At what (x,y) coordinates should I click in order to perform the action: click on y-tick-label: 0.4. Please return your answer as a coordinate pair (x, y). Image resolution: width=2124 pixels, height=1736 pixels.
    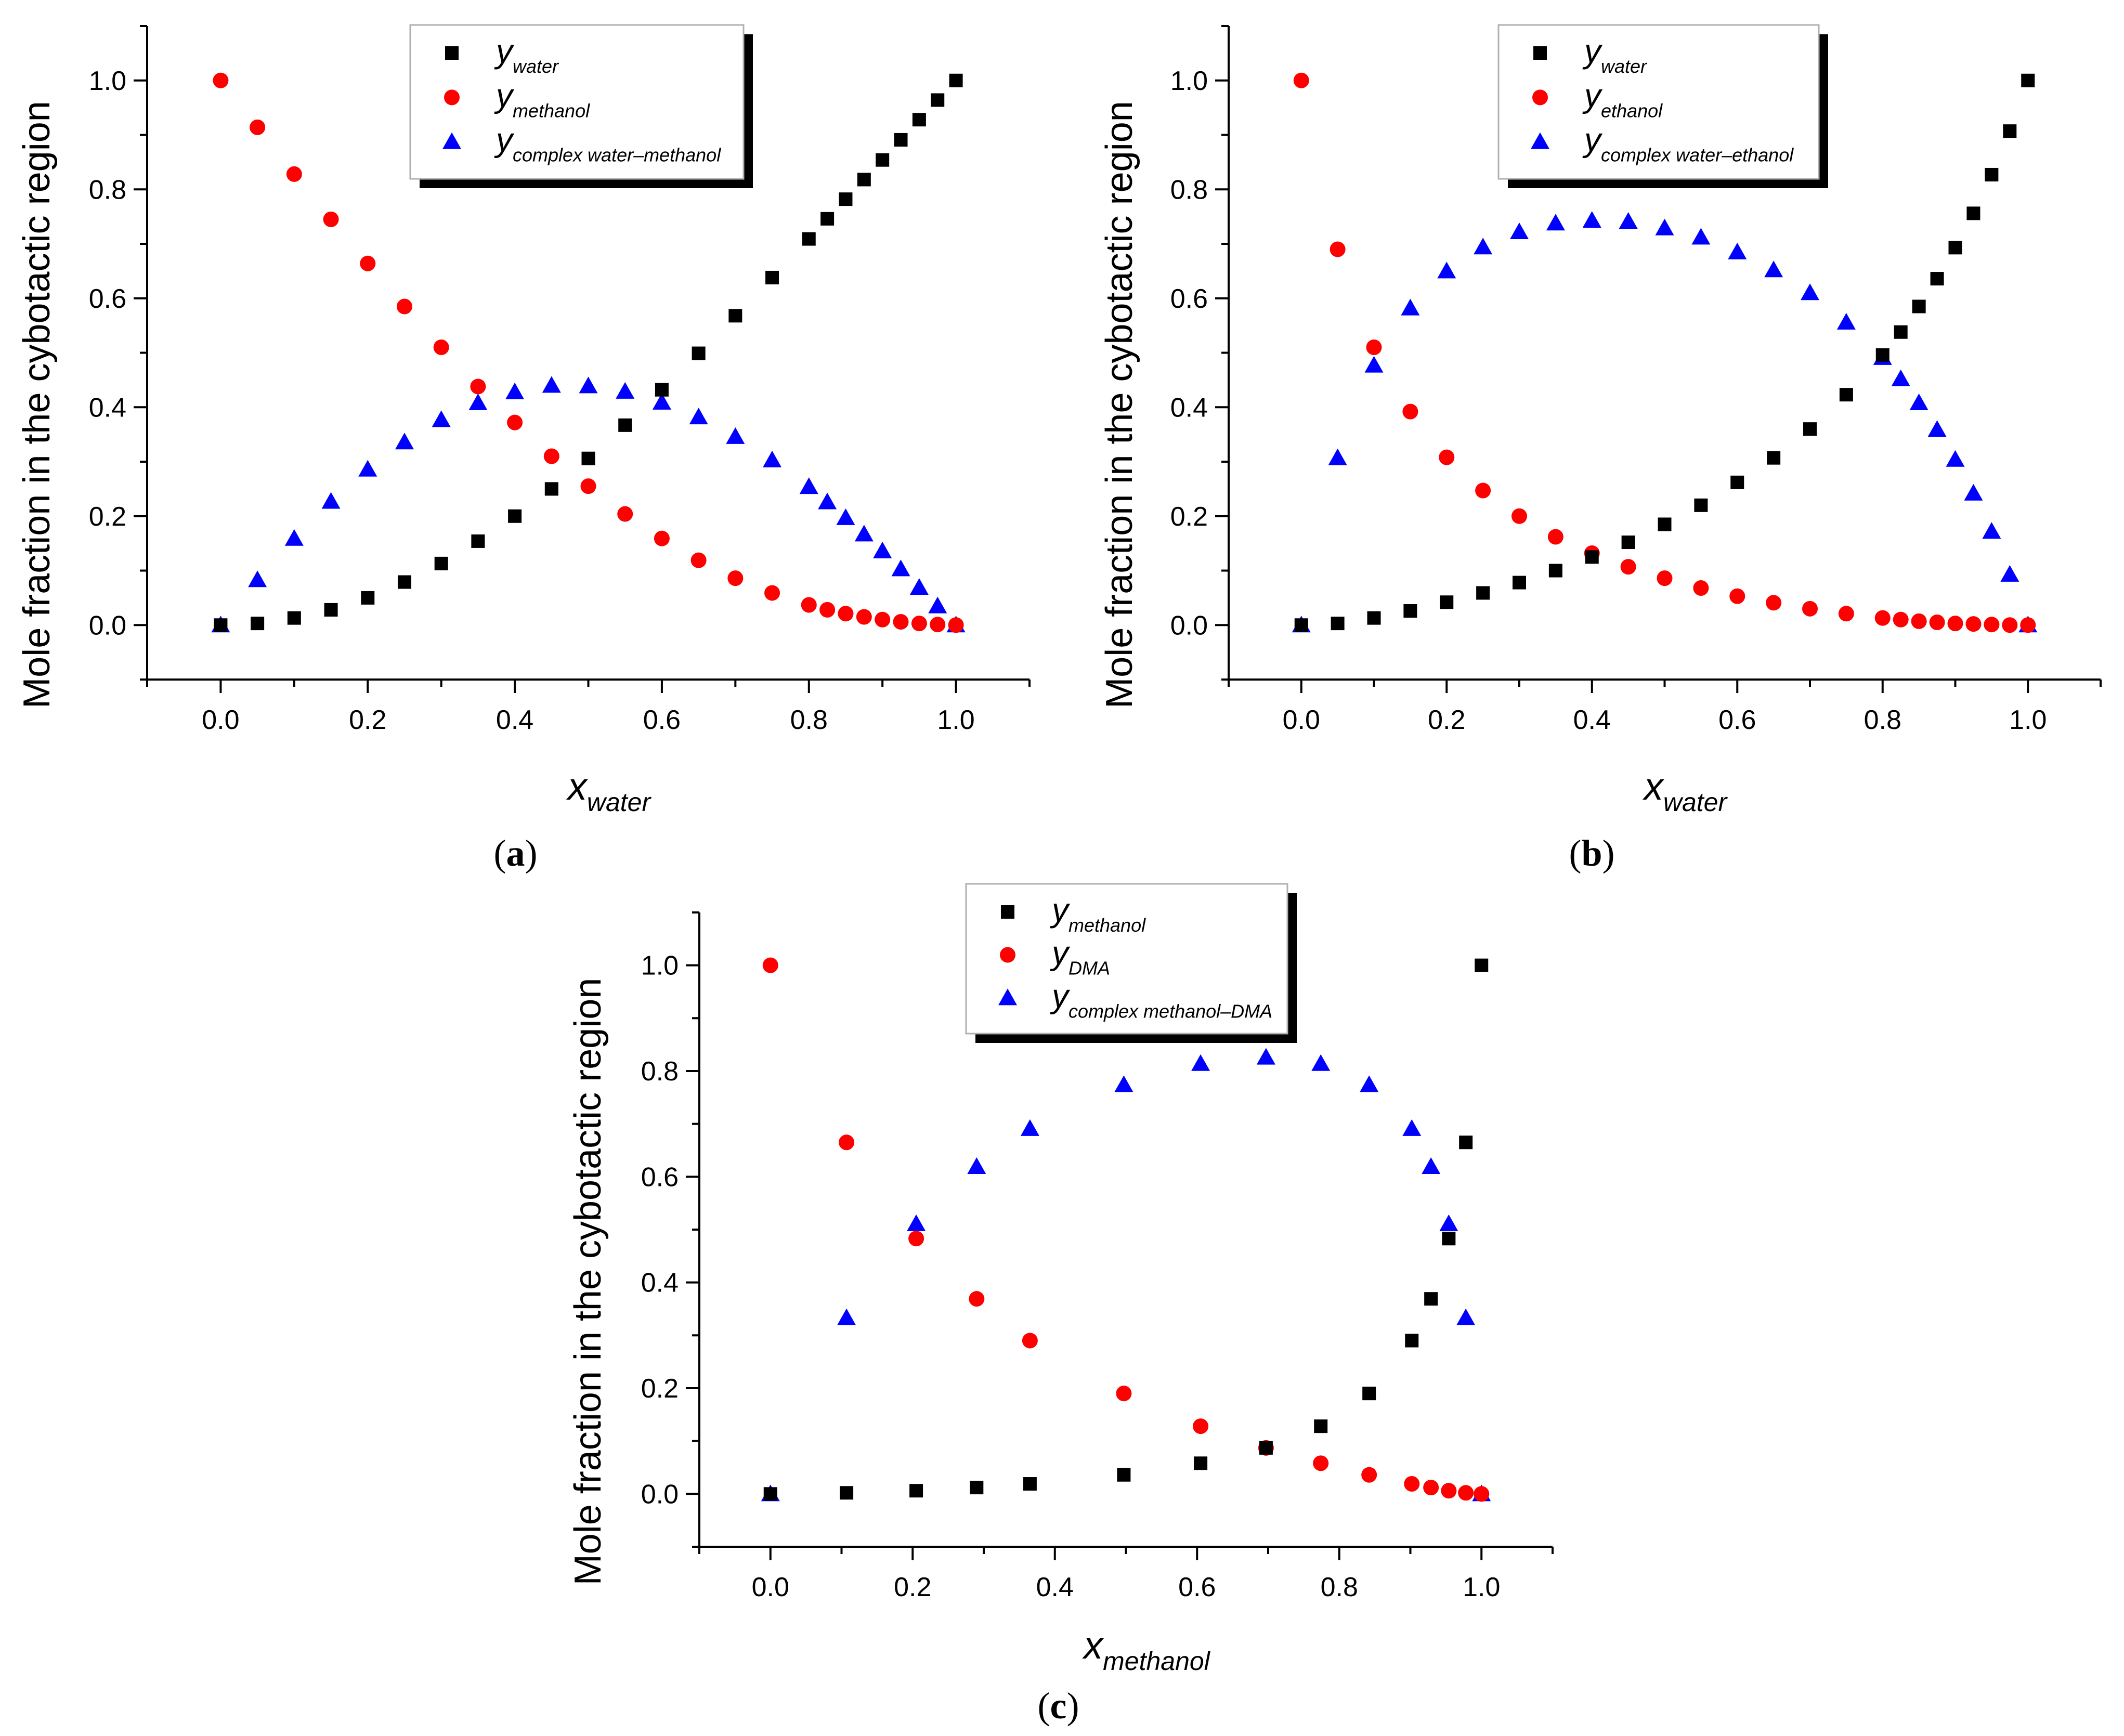
    Looking at the image, I should click on (660, 1283).